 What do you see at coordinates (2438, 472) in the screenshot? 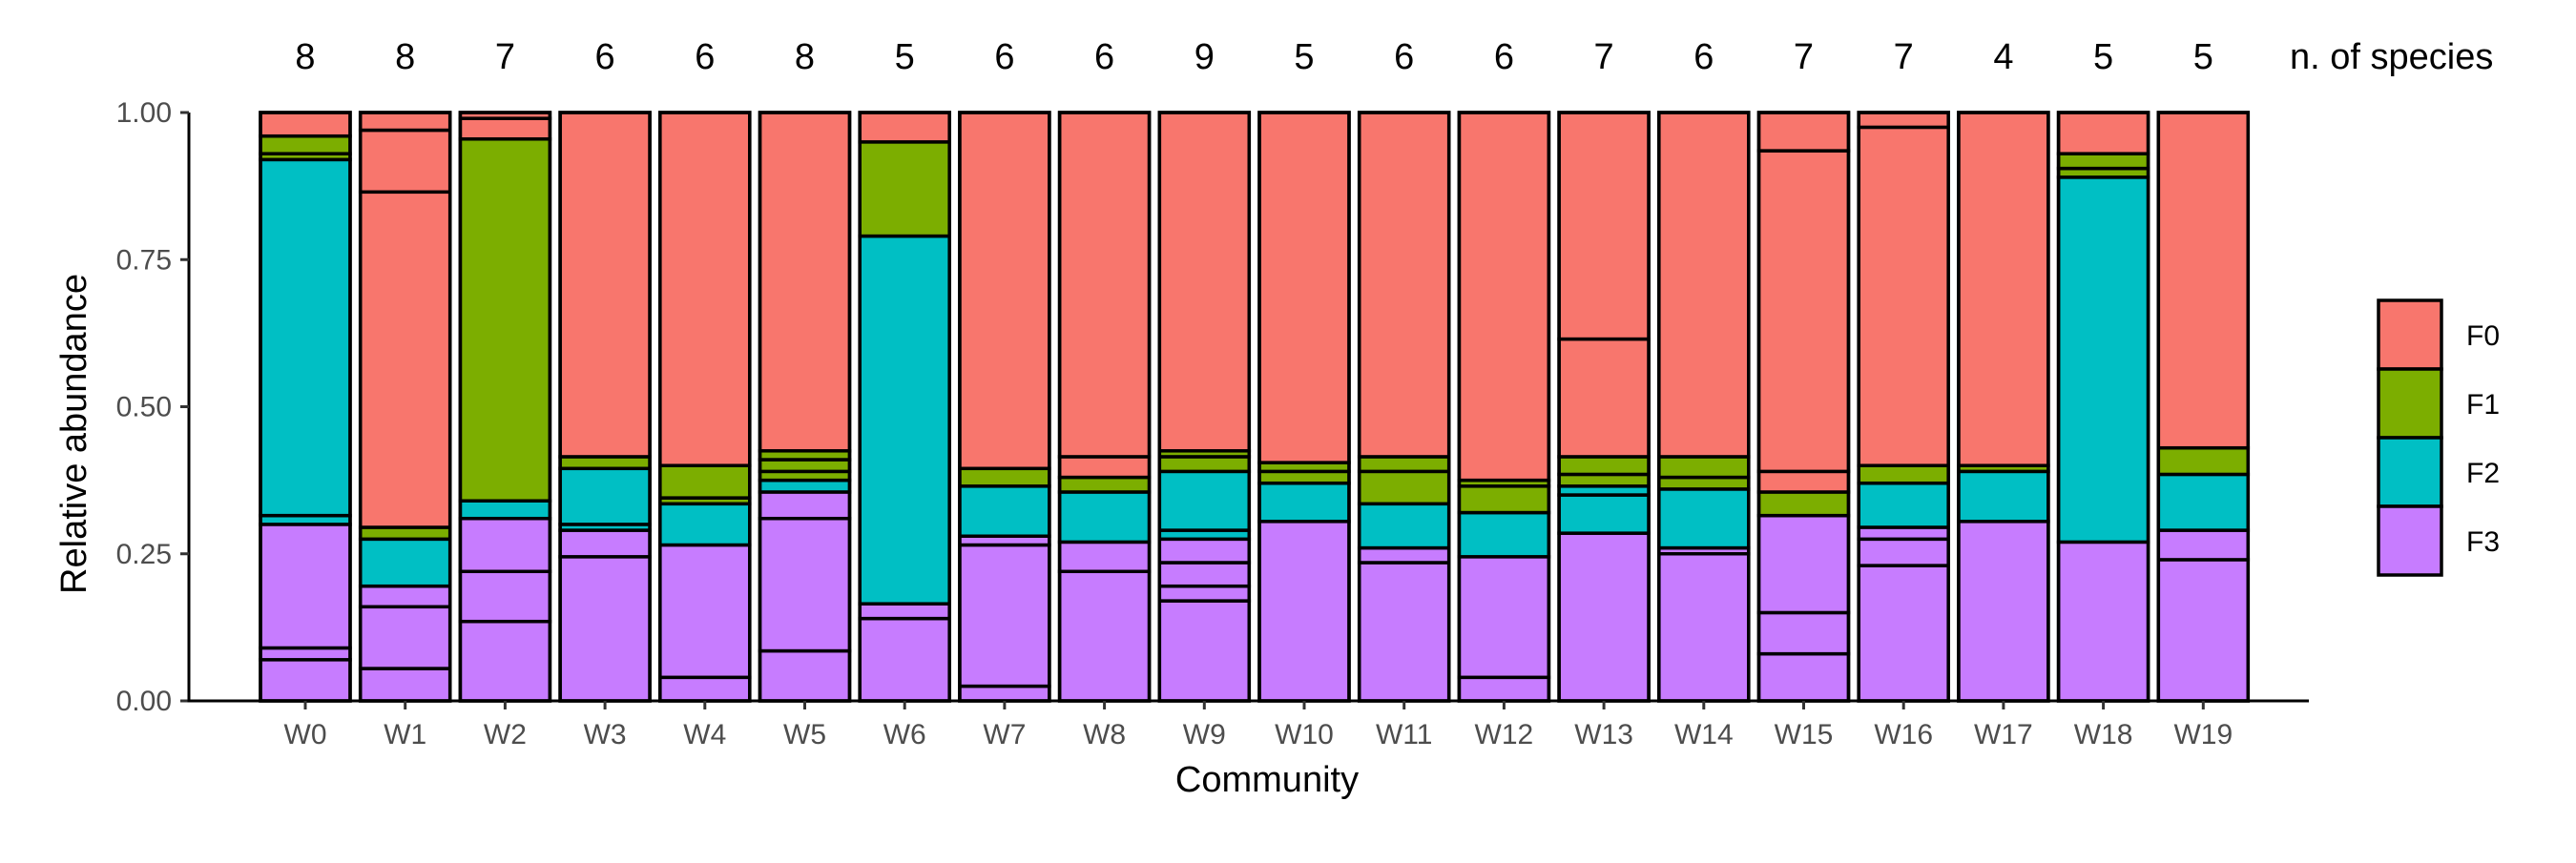
I see `legend-item-f2: F2` at bounding box center [2438, 472].